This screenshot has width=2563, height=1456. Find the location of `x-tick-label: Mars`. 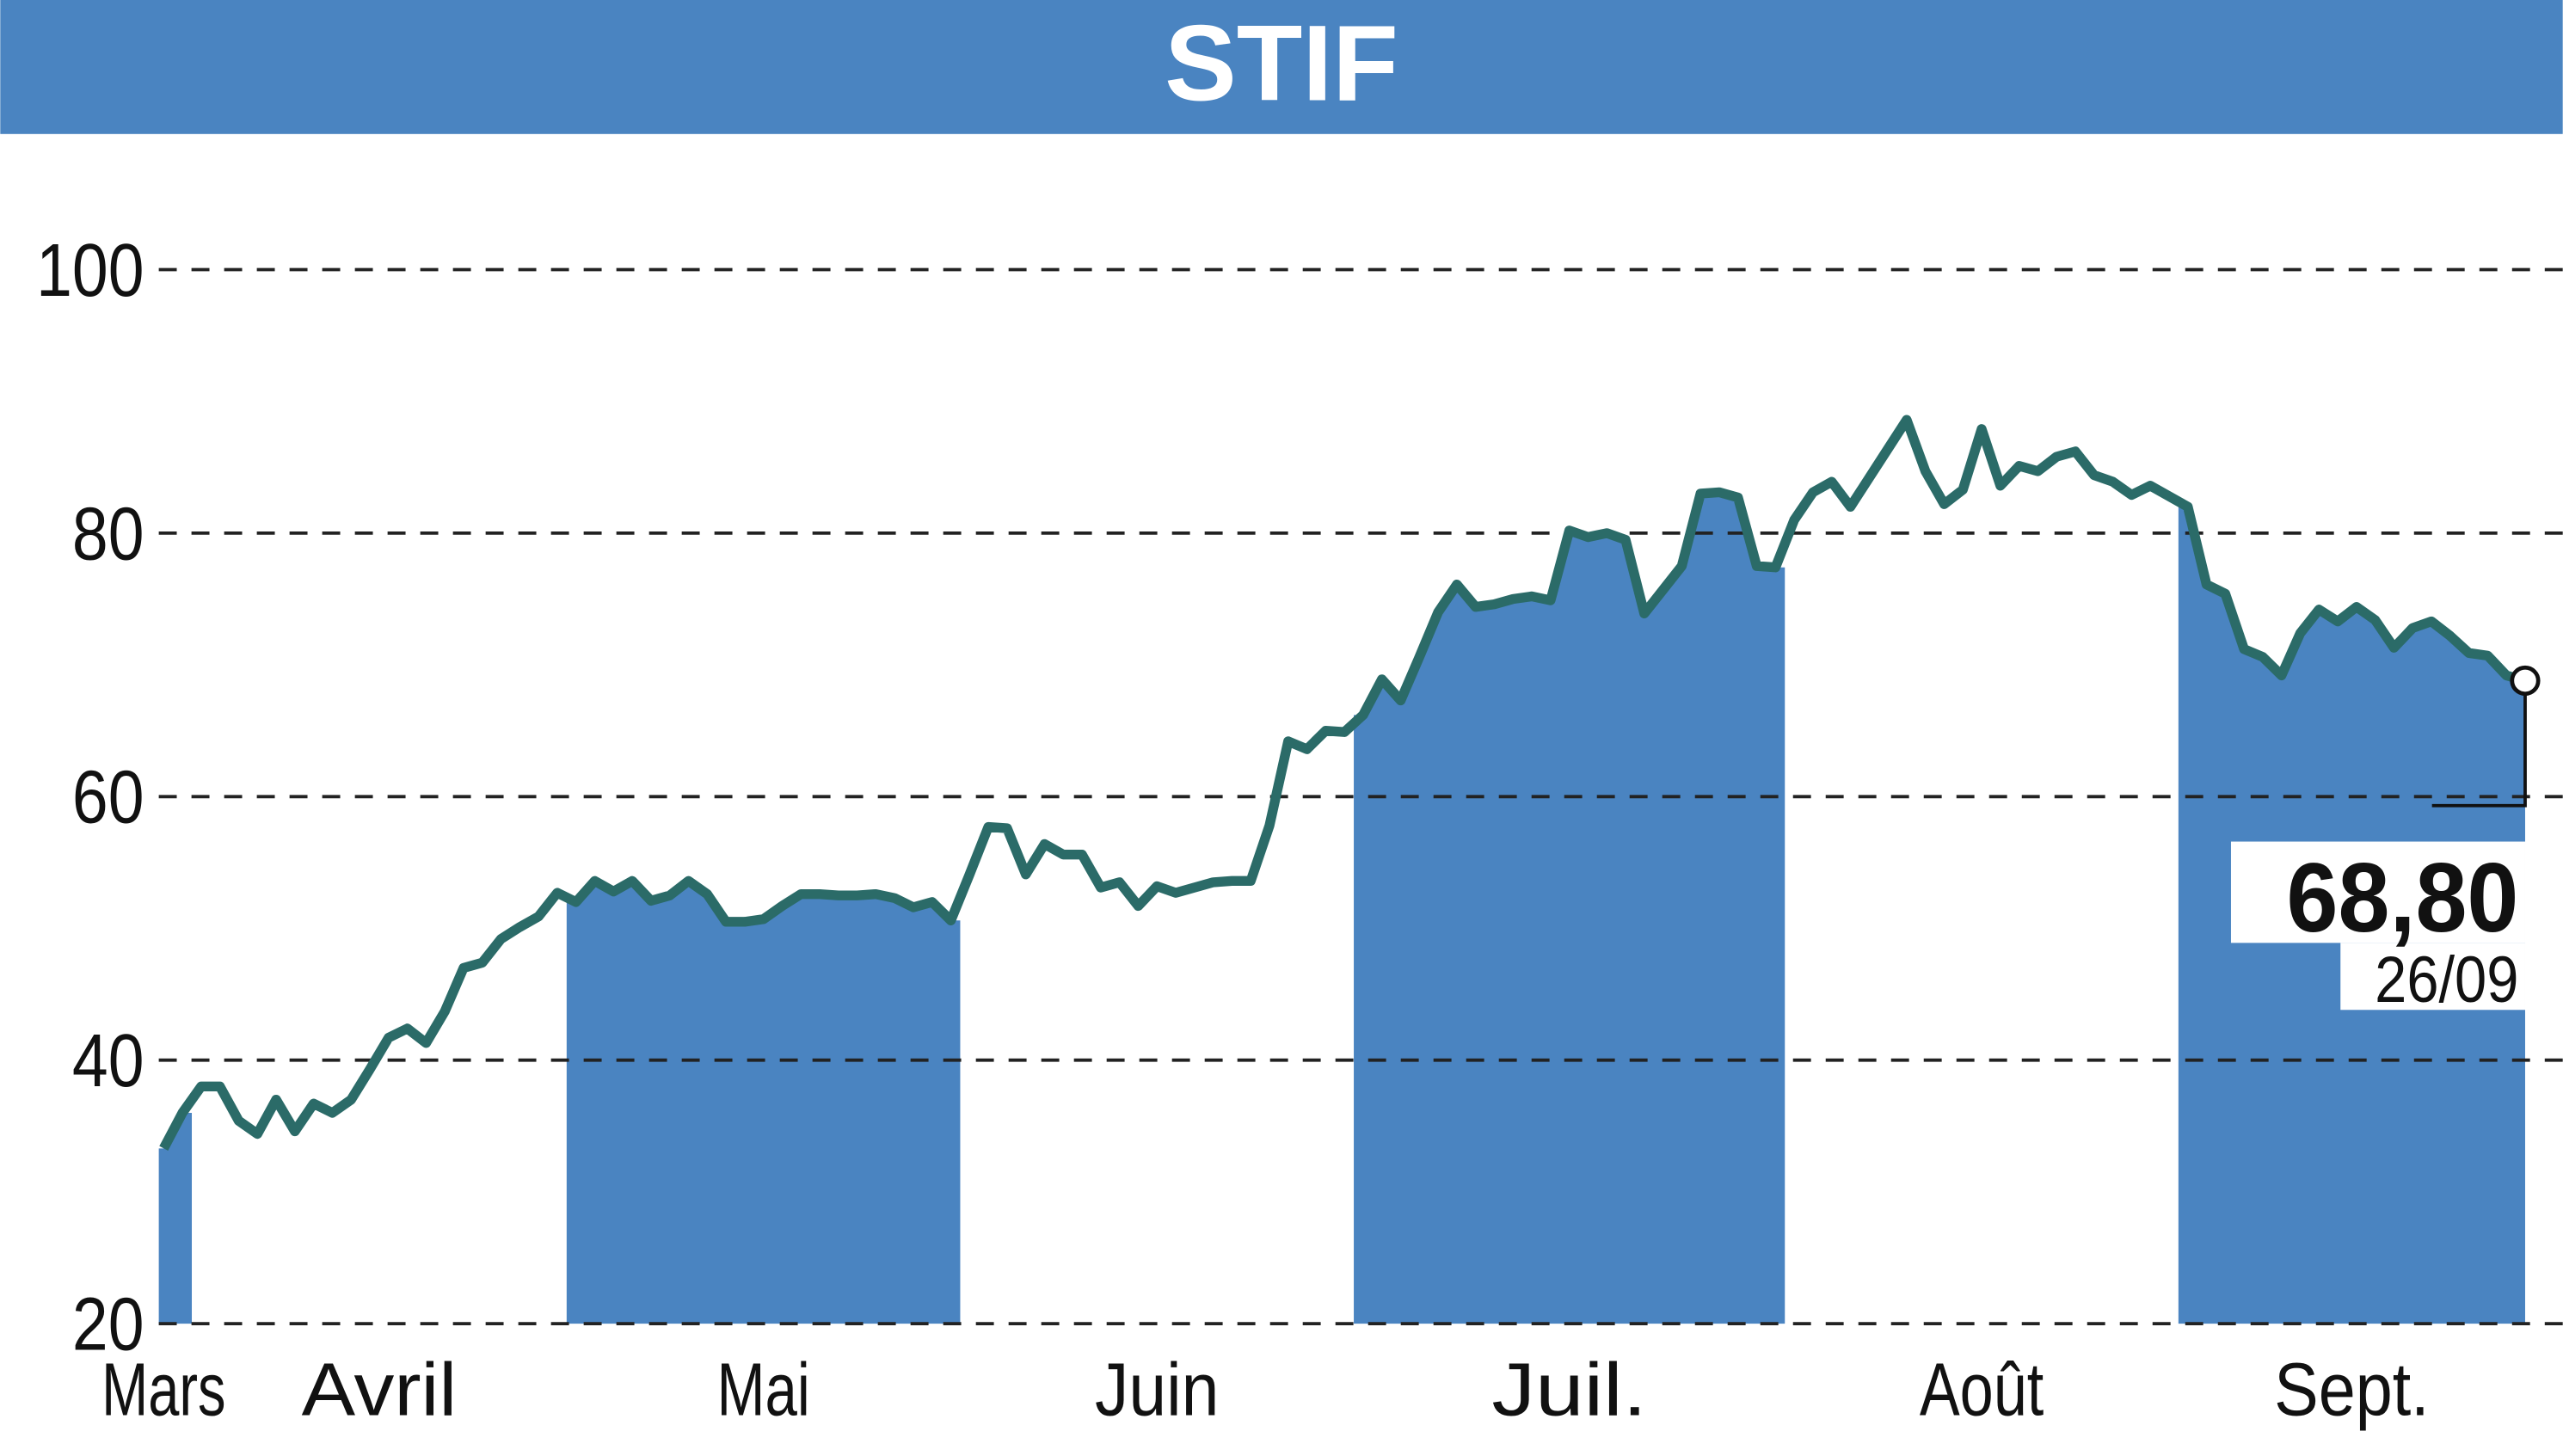

x-tick-label: Mars is located at coordinates (163, 1389).